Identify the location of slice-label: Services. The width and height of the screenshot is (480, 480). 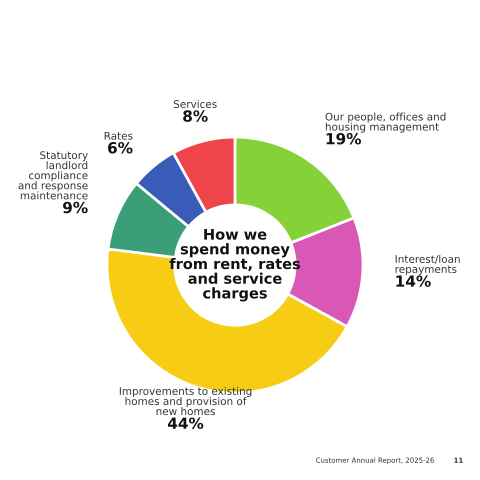
(195, 104).